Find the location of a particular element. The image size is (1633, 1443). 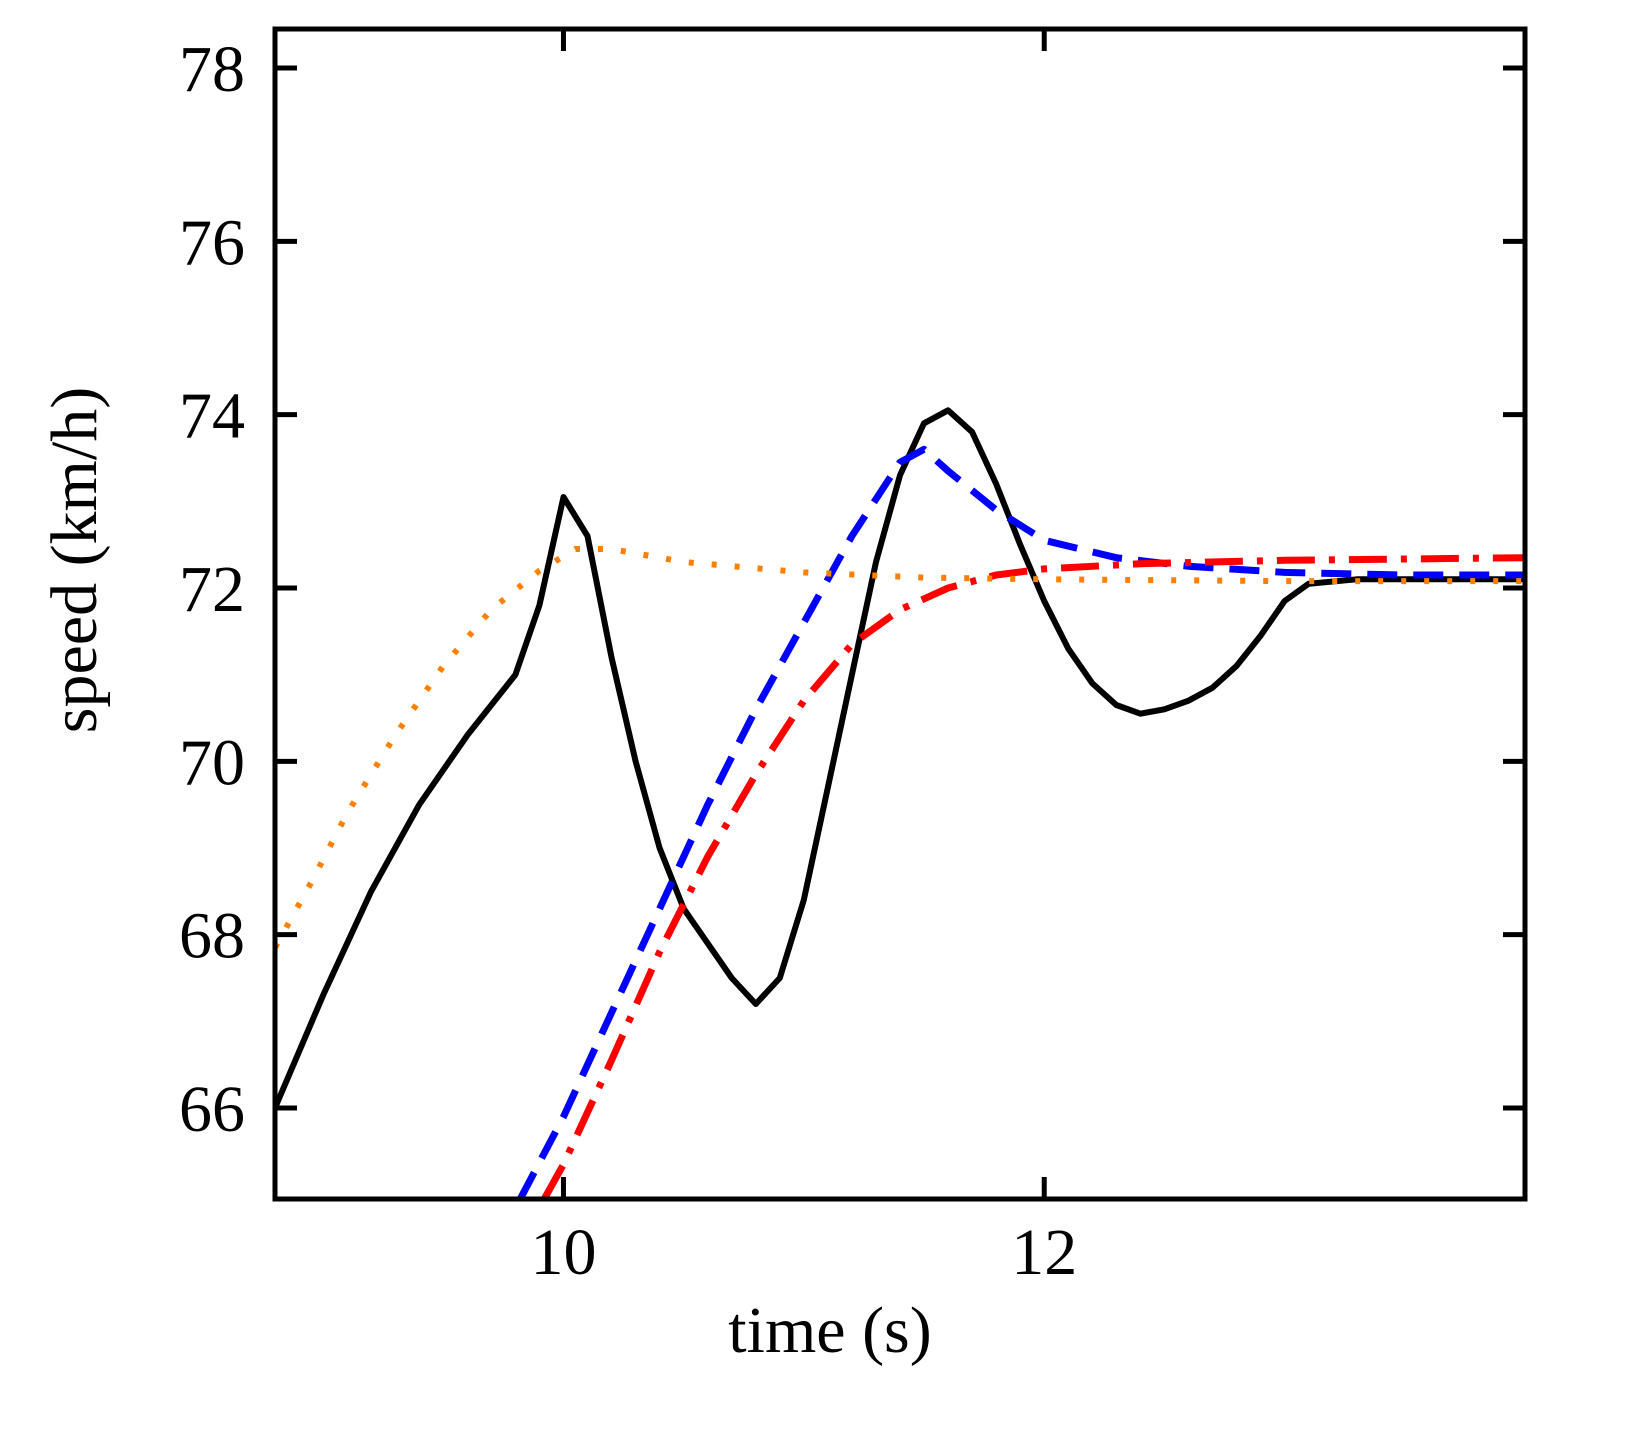

x-axis-title: time (s) is located at coordinates (829, 1330).